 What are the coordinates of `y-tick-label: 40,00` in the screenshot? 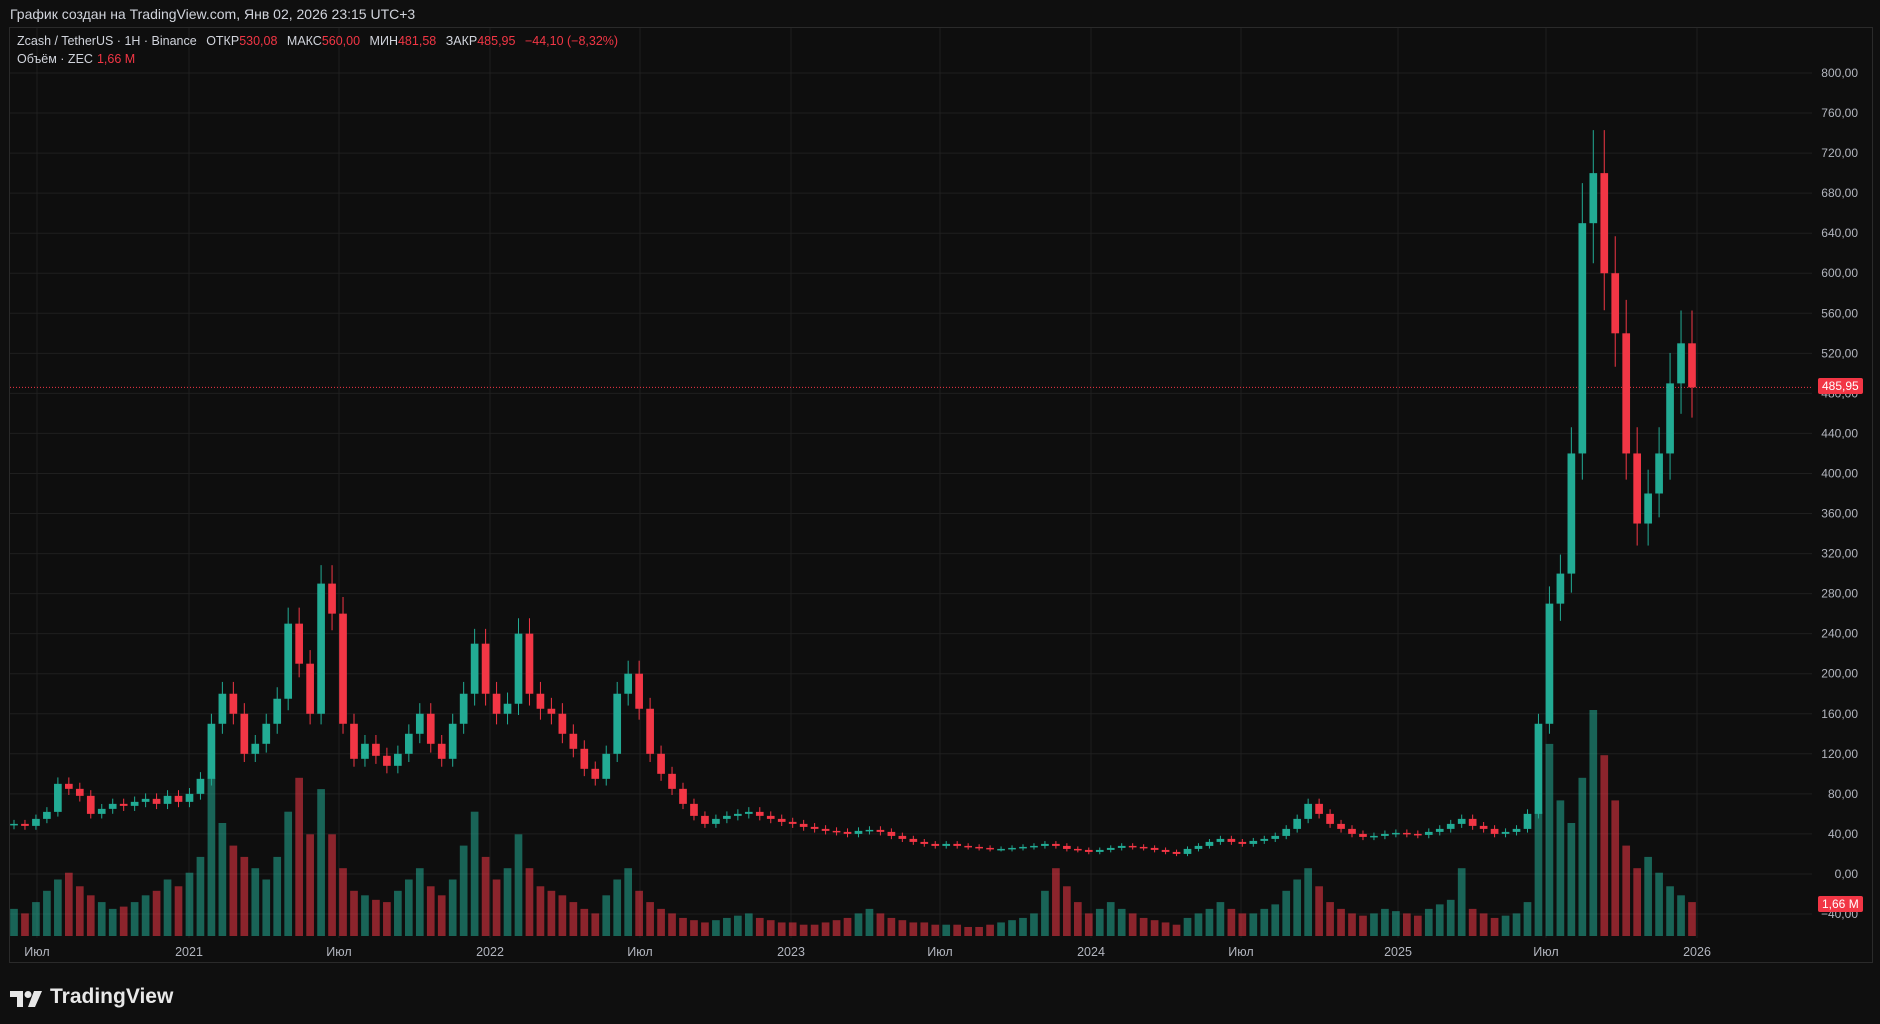 It's located at (1843, 834).